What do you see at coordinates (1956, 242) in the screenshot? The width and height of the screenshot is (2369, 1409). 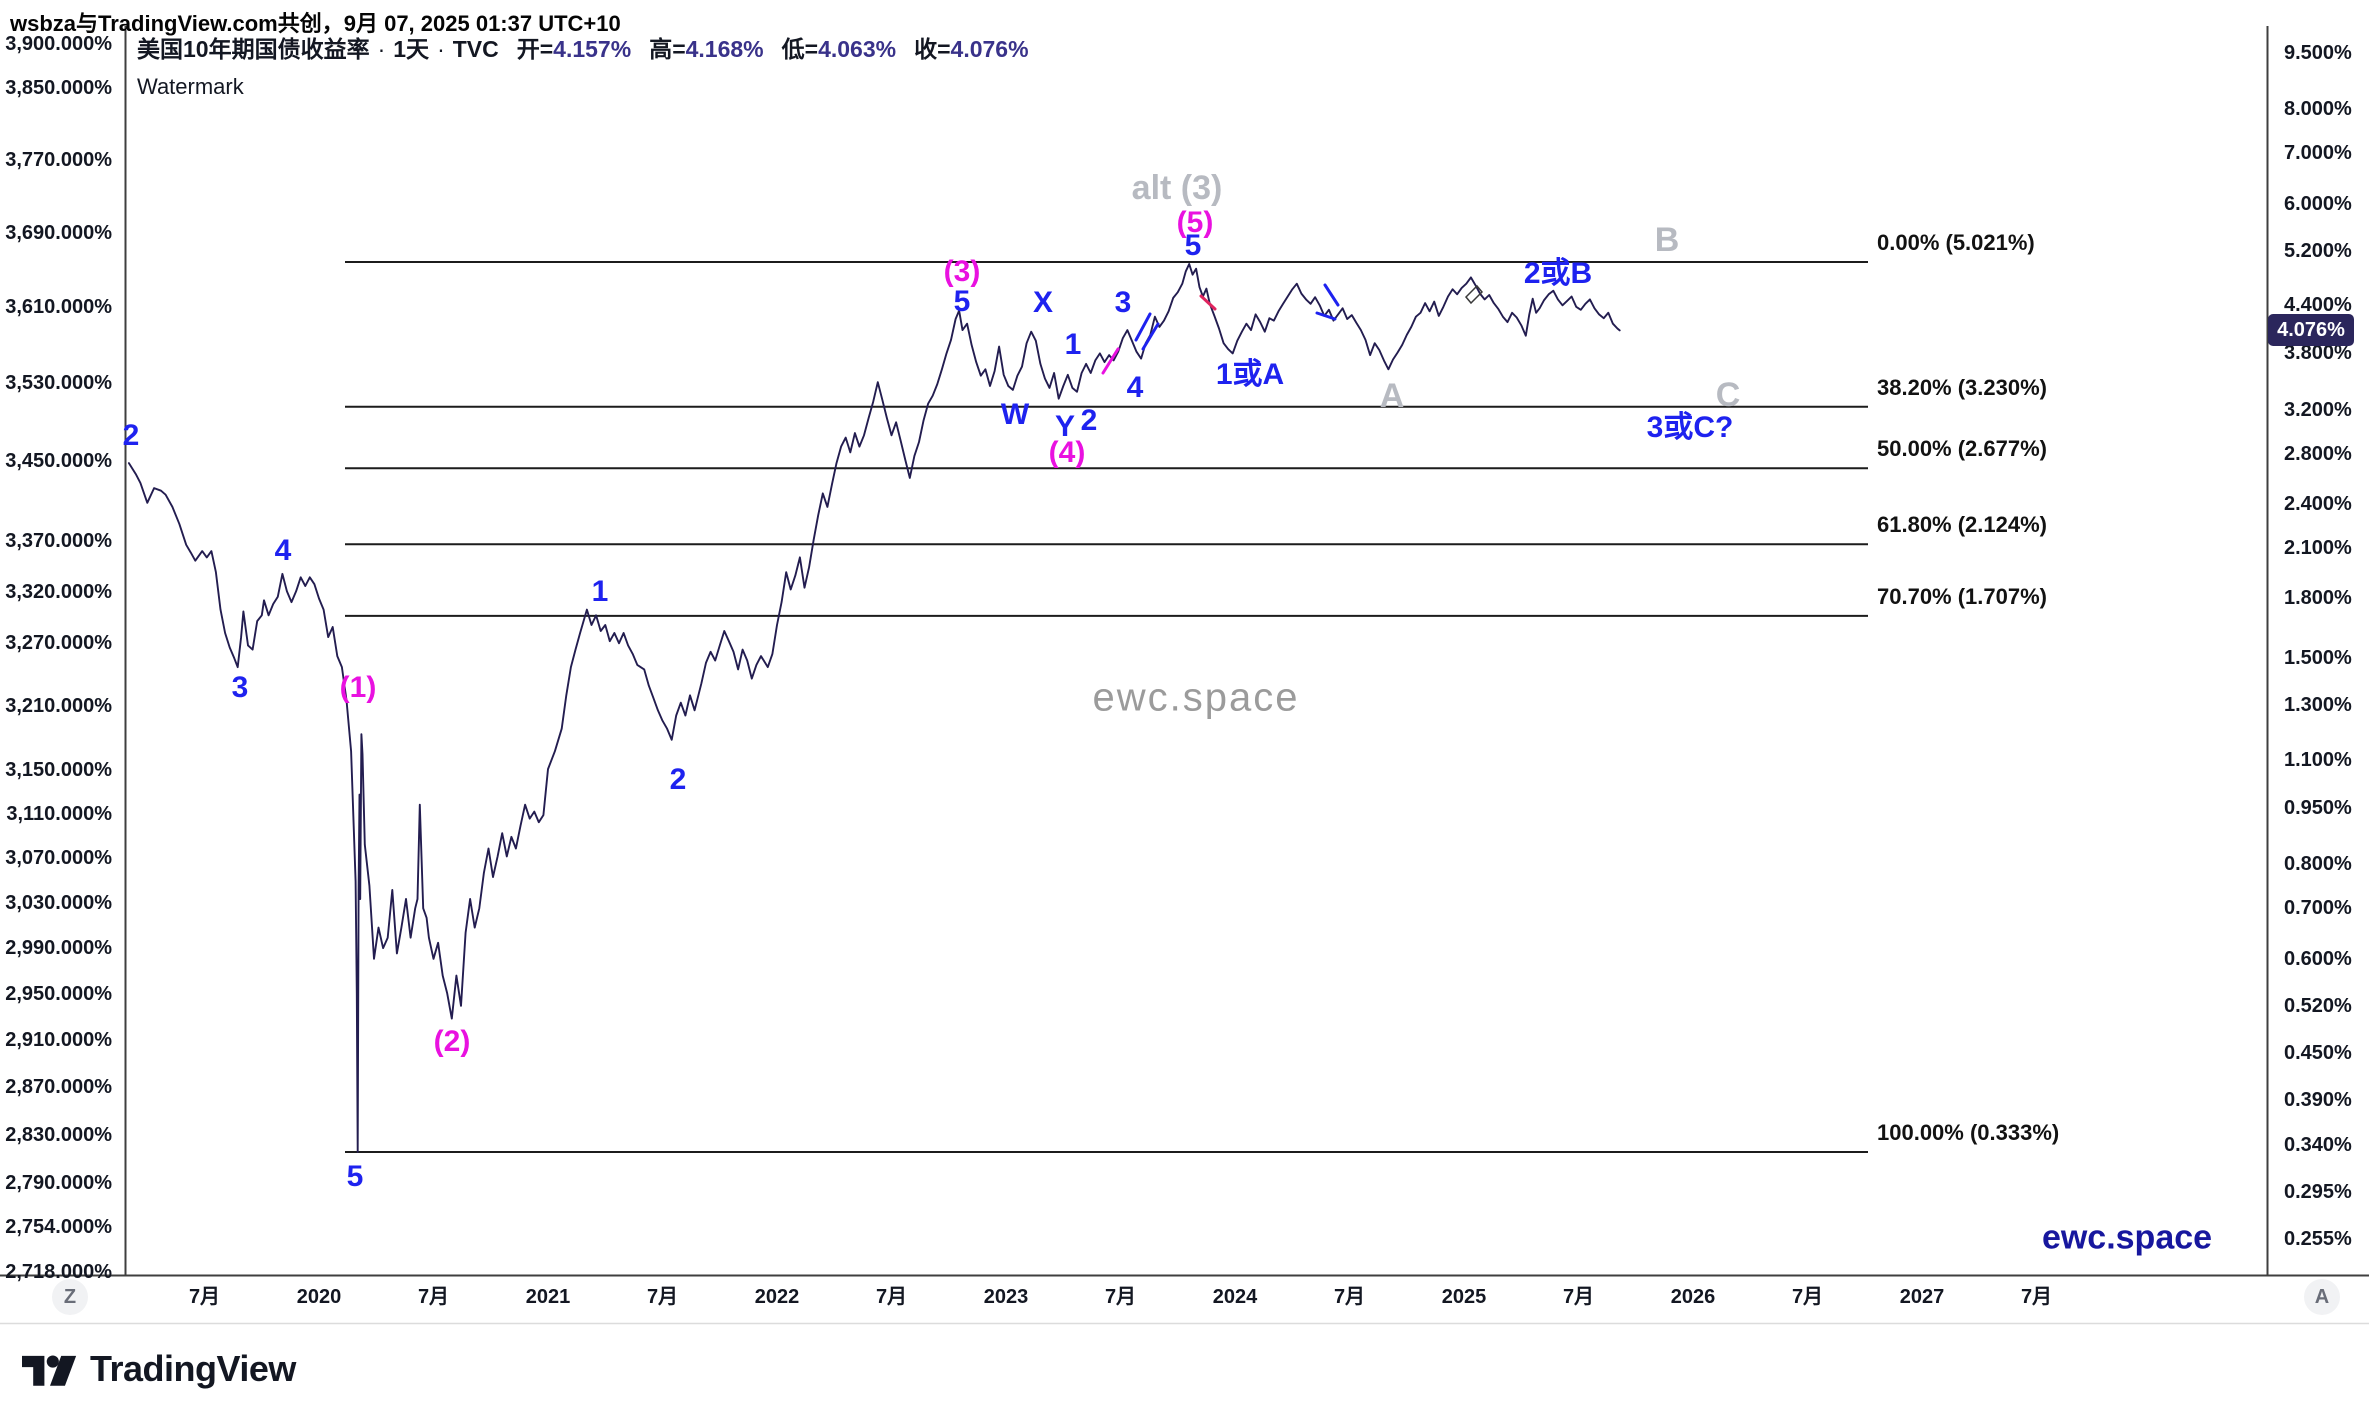 I see `fib-level-label: 0.00% (5.021%)` at bounding box center [1956, 242].